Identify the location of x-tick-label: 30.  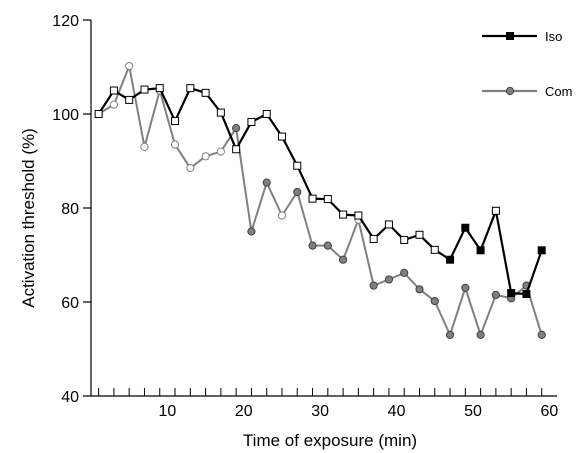
(320, 411).